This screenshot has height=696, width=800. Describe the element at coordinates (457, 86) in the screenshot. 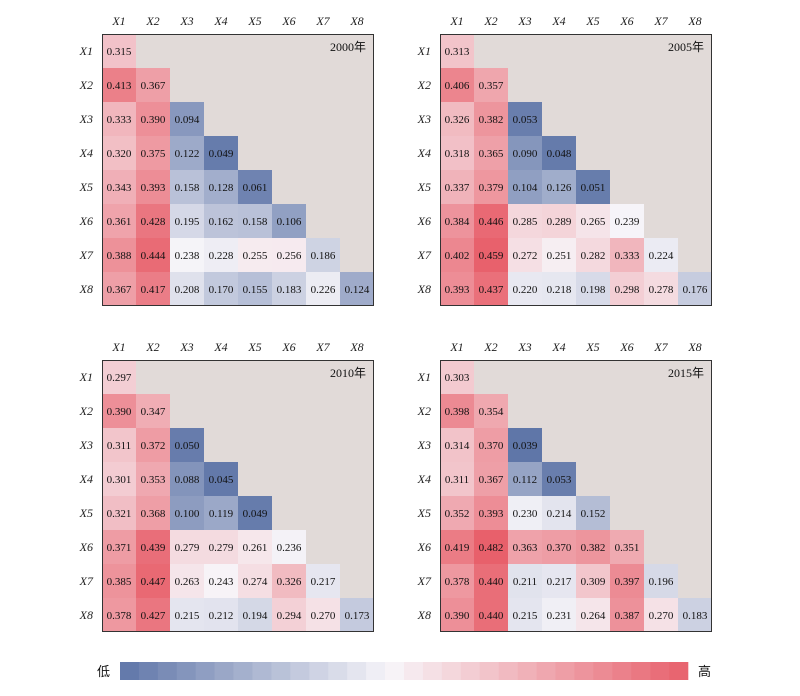

I see `cell-value-label: 0.406` at that location.